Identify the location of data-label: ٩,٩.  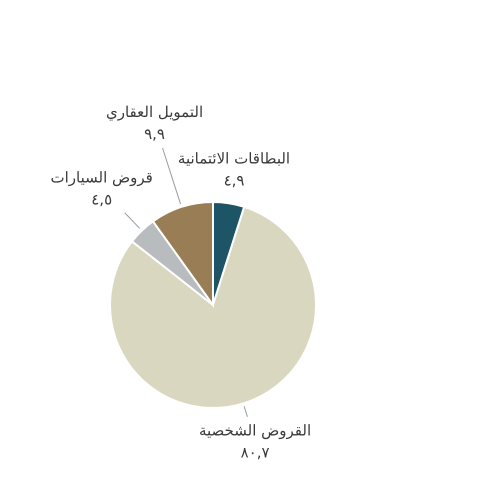
(154, 134).